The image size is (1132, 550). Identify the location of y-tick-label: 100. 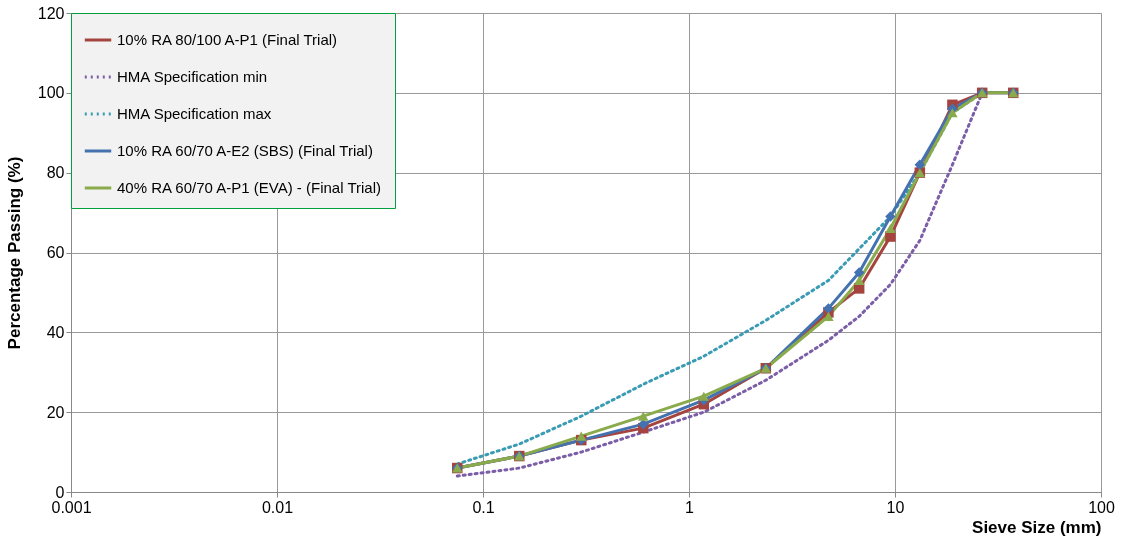
(51, 93).